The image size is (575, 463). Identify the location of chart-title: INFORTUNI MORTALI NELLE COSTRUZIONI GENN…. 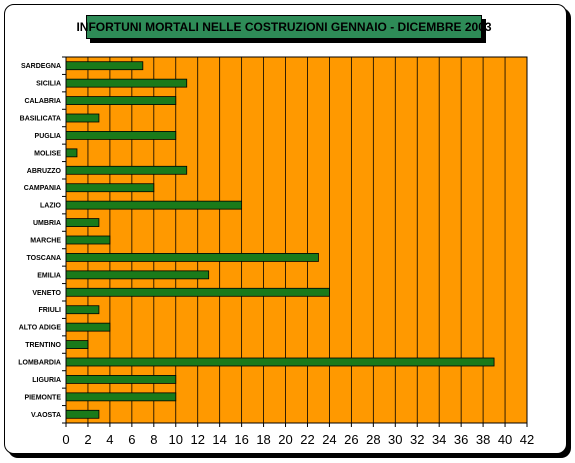
(284, 27).